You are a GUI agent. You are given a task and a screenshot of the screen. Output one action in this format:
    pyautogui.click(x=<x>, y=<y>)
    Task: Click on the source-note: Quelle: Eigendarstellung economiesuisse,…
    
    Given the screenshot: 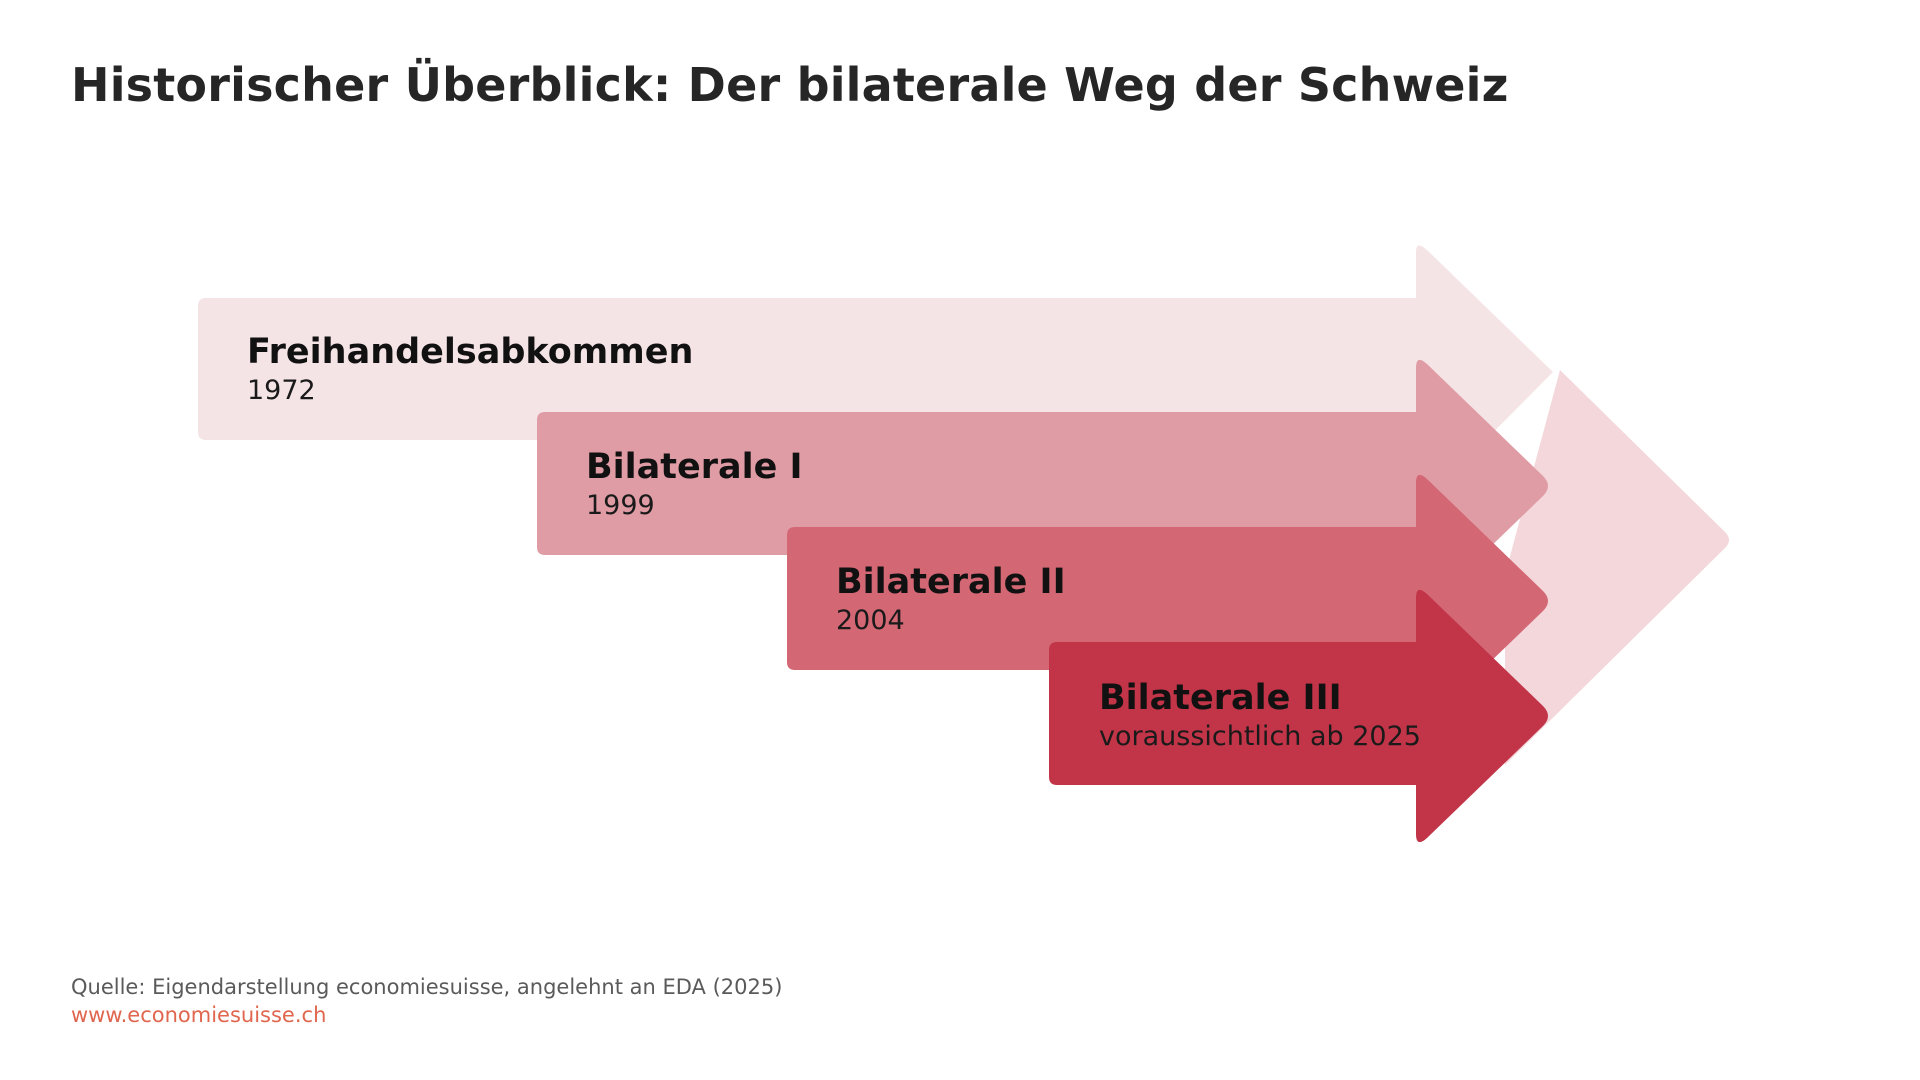 What is the action you would take?
    pyautogui.click(x=427, y=987)
    